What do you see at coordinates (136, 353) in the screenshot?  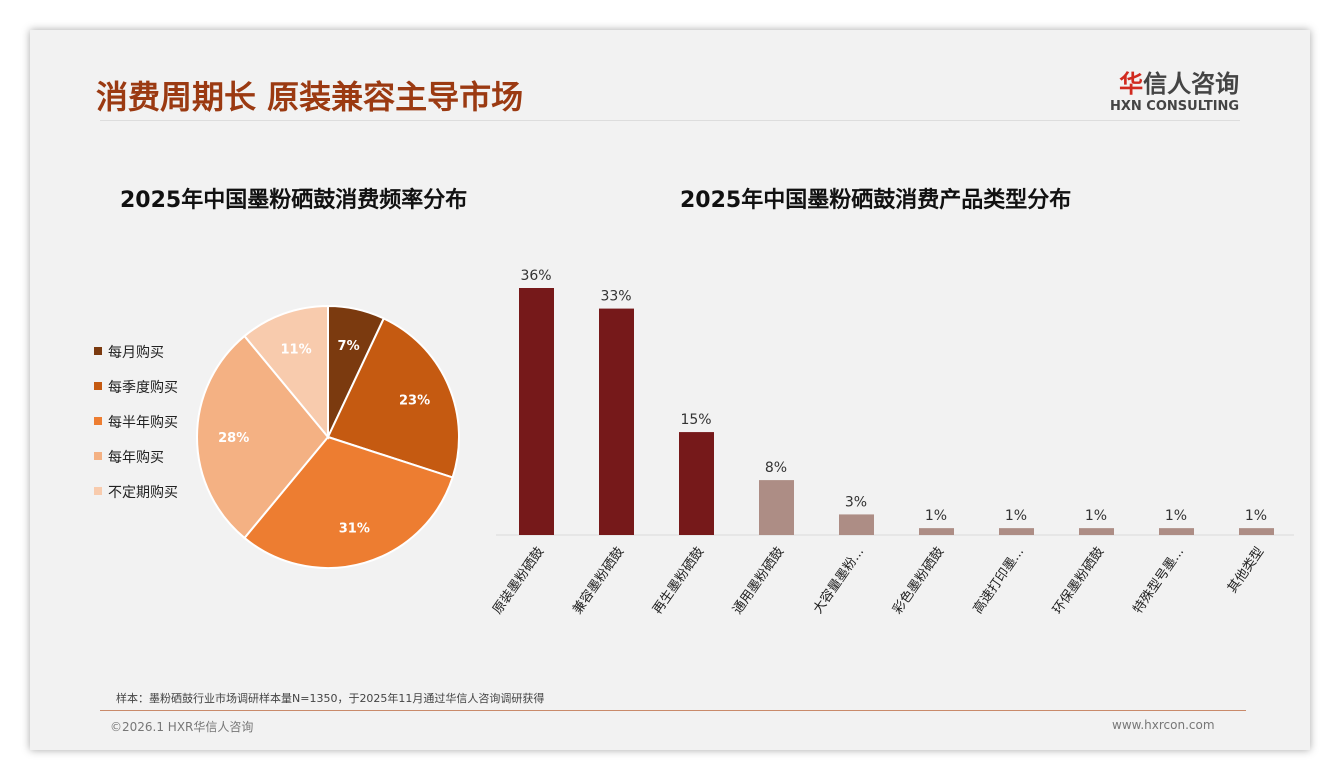 I see `legend-label: 每月购买` at bounding box center [136, 353].